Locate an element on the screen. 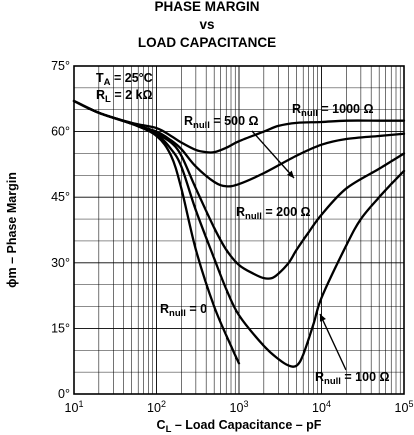 This screenshot has height=435, width=414. series-label-3: Rnull = 500 Ω is located at coordinates (221, 122).